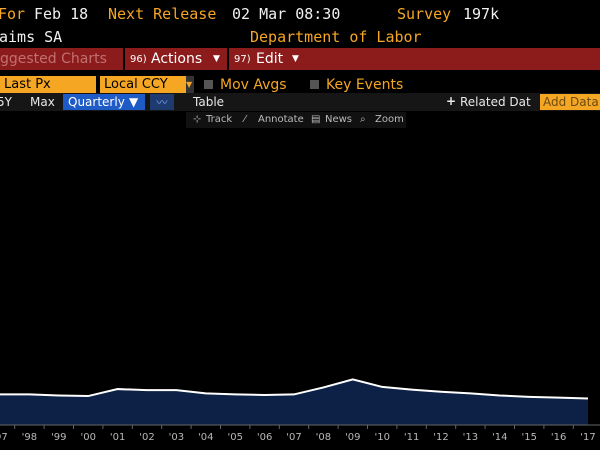  I want to click on x-tick-label: '00, so click(87, 437).